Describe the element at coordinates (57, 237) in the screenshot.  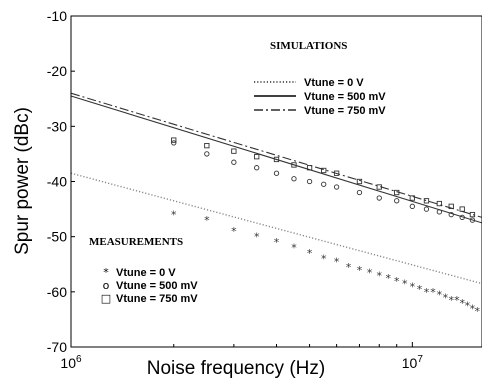
I see `y-tick-label-4: -50` at that location.